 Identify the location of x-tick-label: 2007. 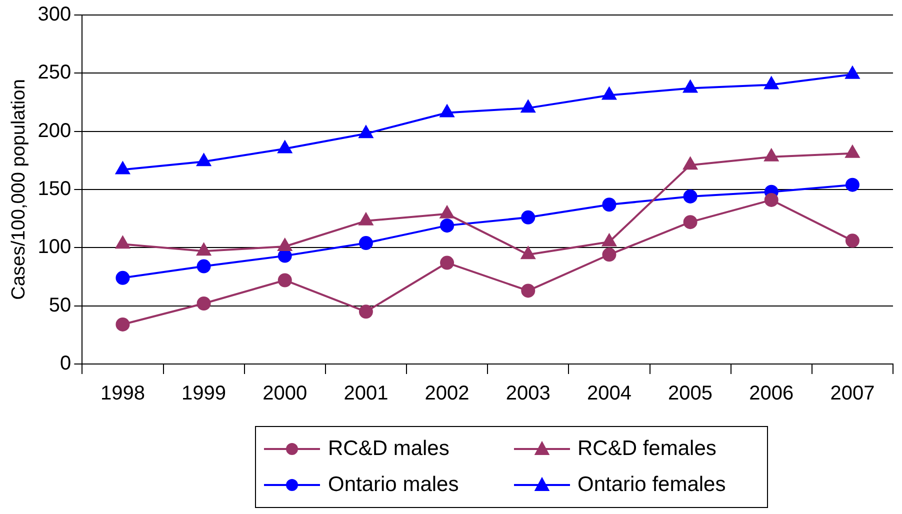
(852, 393).